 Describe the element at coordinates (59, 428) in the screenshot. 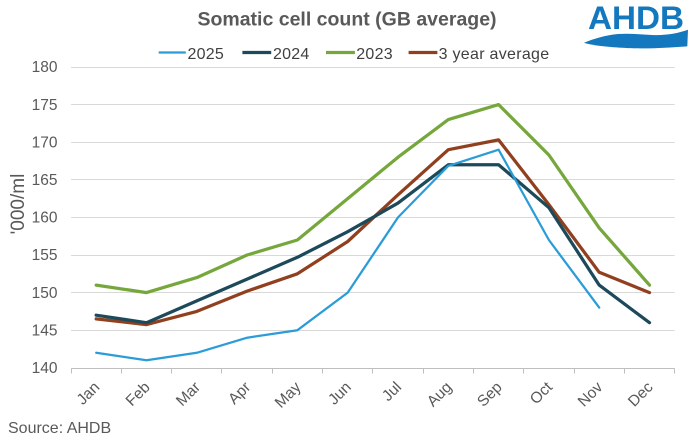

I see `svg-text: Source: AHDB` at that location.